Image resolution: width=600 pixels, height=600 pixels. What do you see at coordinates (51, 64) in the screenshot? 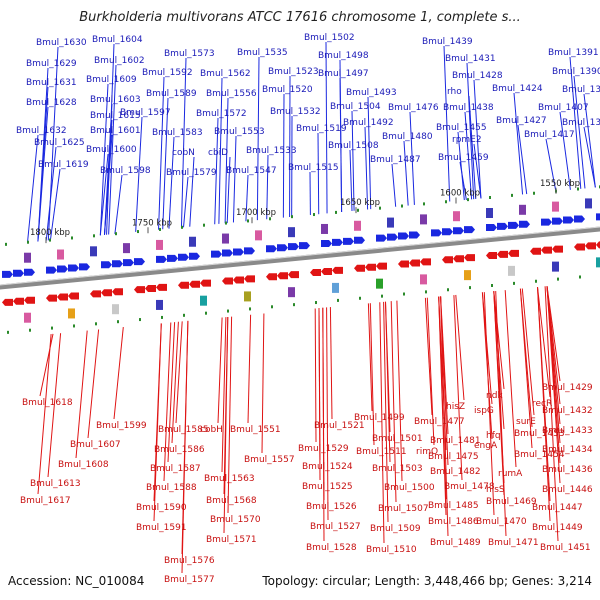
I see `forward-gene-label: Bmul_1629` at bounding box center [51, 64].